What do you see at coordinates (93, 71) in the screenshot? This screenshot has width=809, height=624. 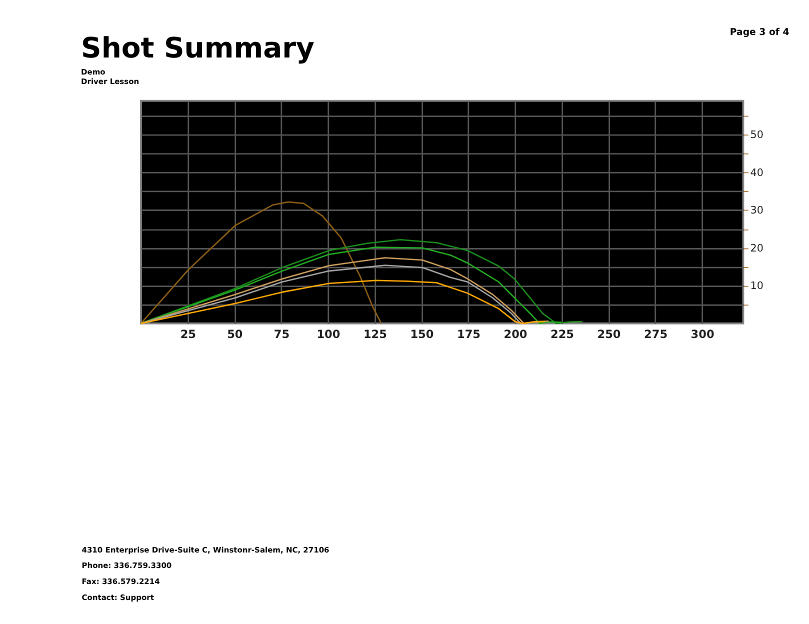 I see `text: Demo` at bounding box center [93, 71].